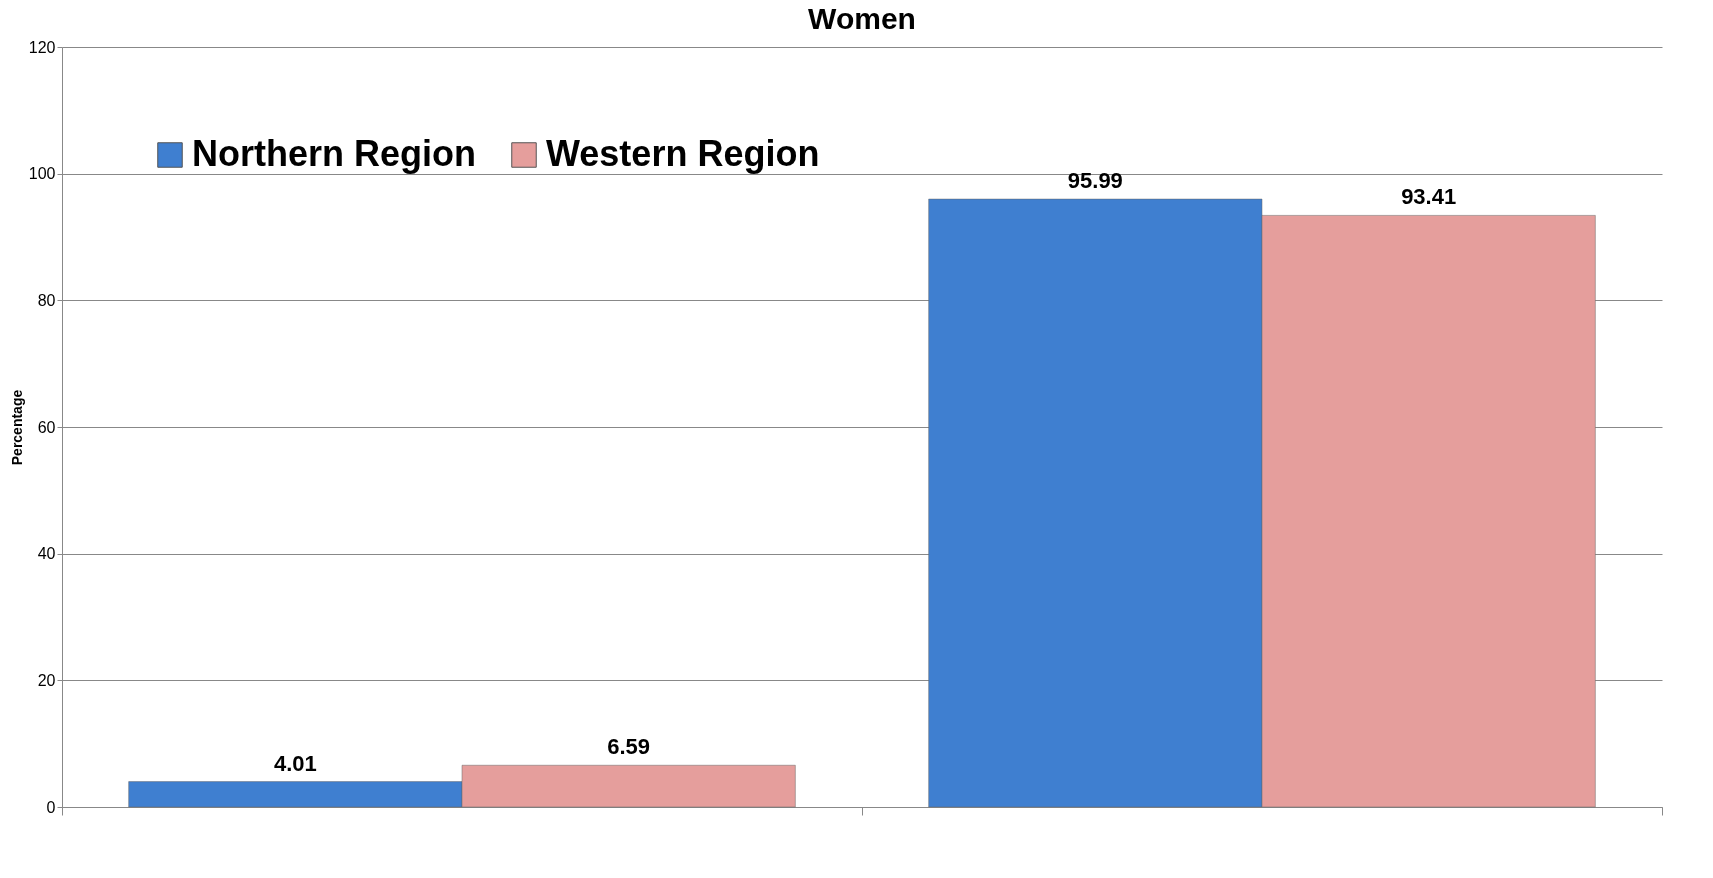 The image size is (1713, 878). What do you see at coordinates (629, 747) in the screenshot?
I see `data-label: 6.59` at bounding box center [629, 747].